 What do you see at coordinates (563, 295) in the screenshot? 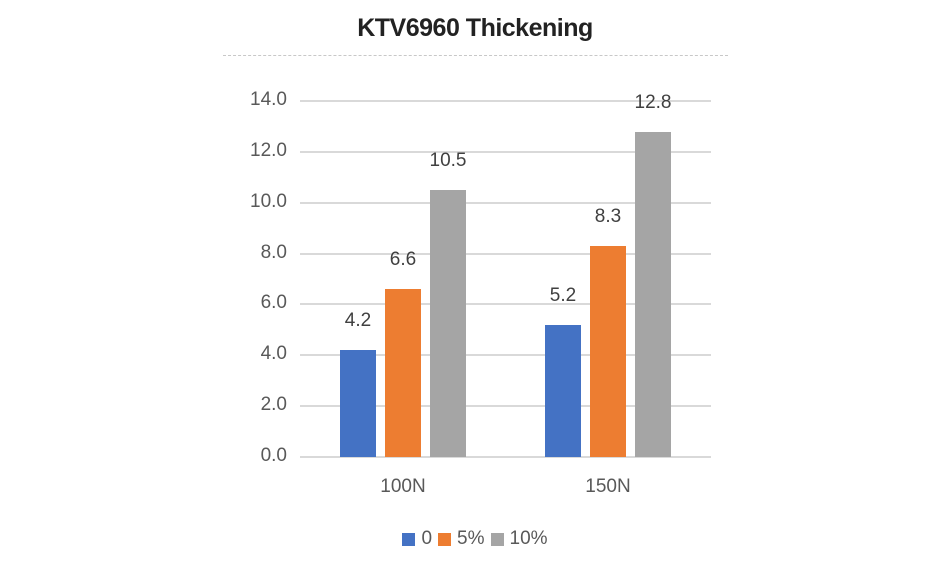
I see `data-label: 5.2` at bounding box center [563, 295].